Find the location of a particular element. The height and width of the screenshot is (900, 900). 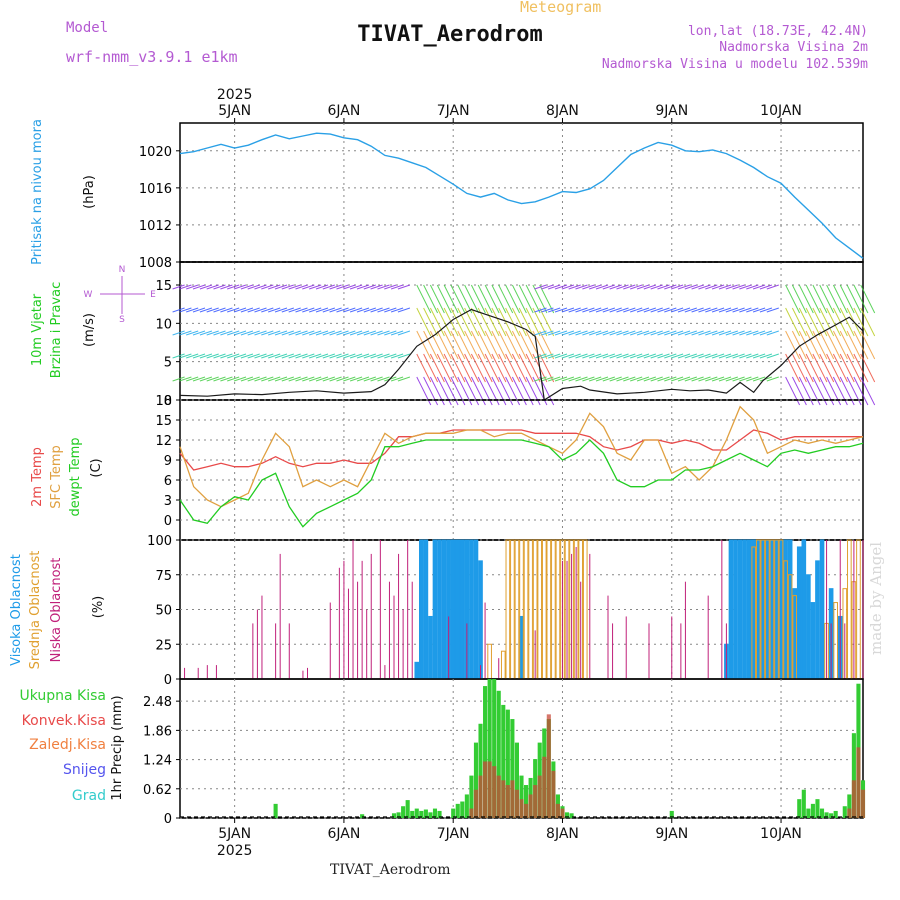

temperature-ytick-label: 6 is located at coordinates (168, 481).